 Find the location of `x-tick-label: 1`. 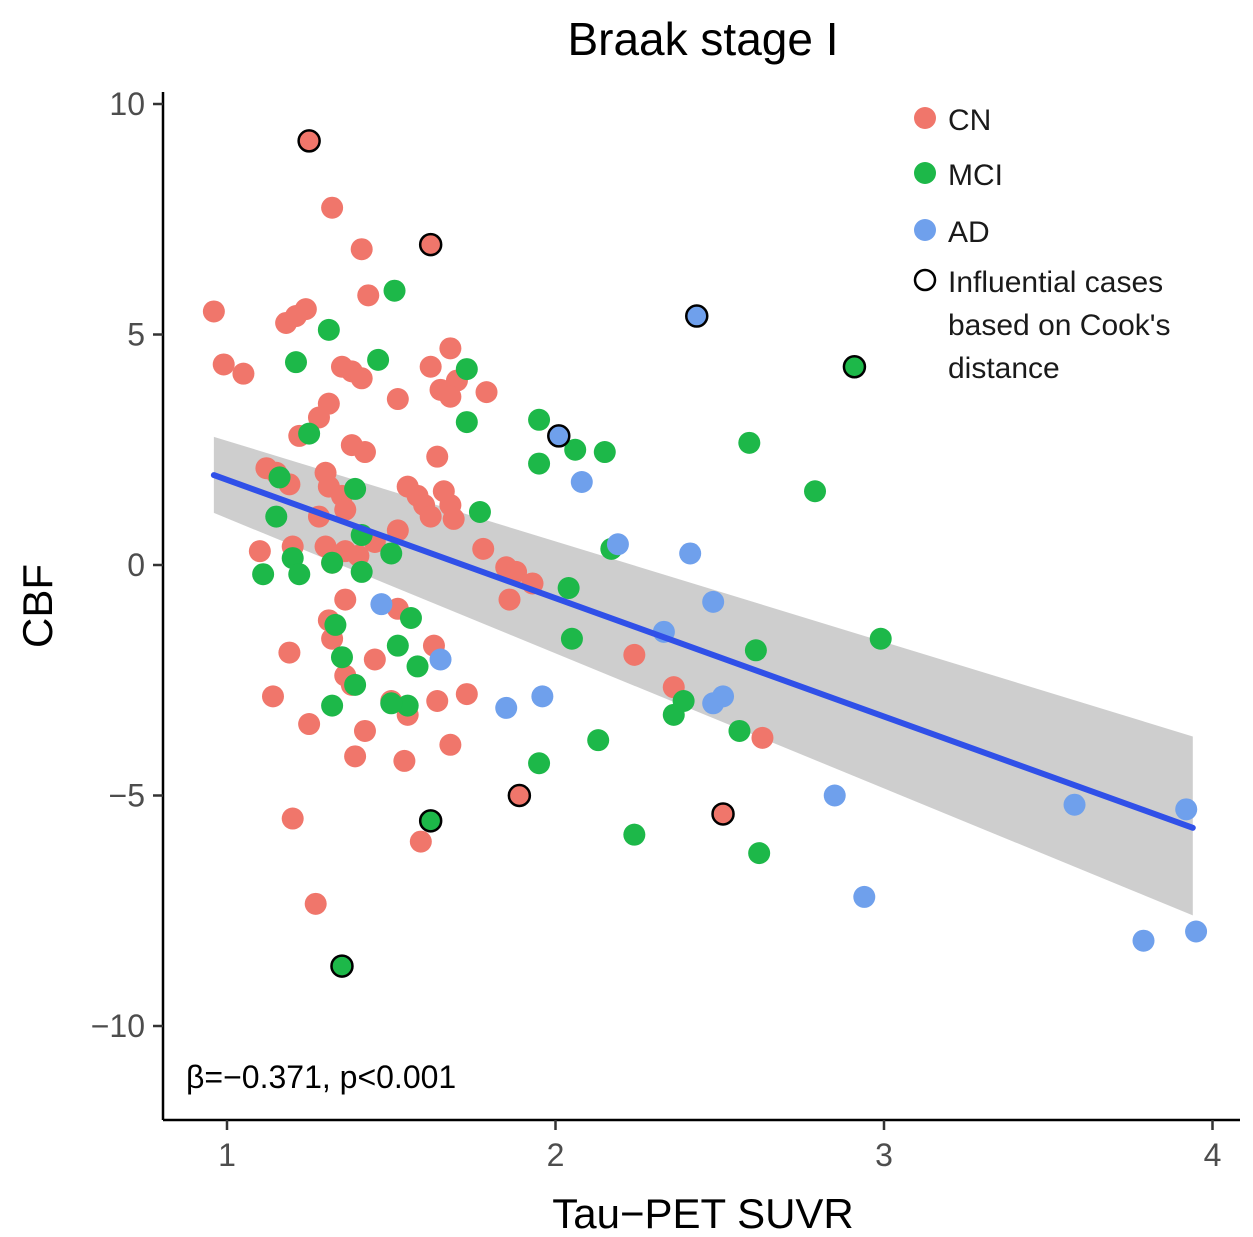

x-tick-label: 1 is located at coordinates (227, 1155).